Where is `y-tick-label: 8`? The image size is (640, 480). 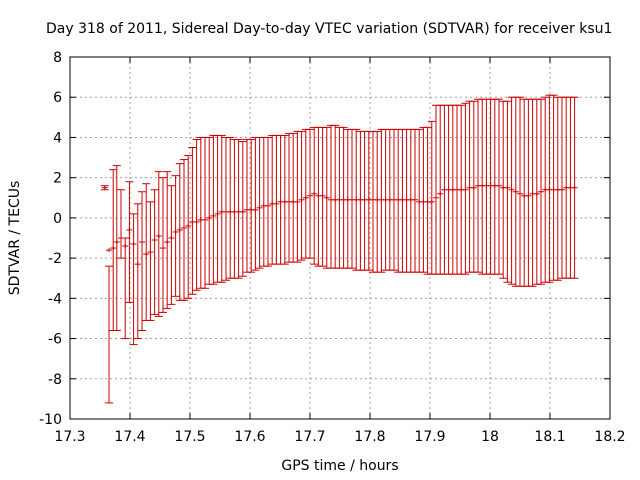 y-tick-label: 8 is located at coordinates (57, 58).